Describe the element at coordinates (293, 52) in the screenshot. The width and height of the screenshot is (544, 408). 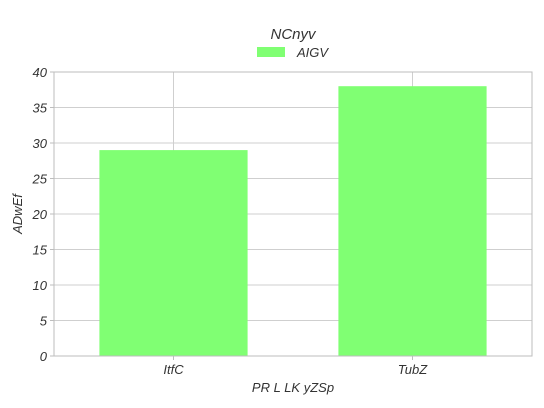
I see `legend: AIGV` at that location.